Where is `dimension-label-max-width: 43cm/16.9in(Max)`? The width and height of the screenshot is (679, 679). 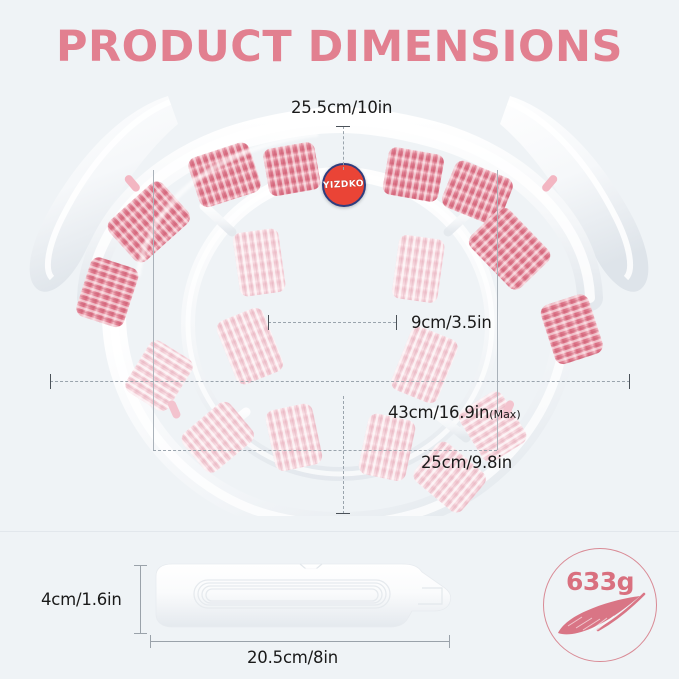
dimension-label-max-width: 43cm/16.9in(Max) is located at coordinates (454, 412).